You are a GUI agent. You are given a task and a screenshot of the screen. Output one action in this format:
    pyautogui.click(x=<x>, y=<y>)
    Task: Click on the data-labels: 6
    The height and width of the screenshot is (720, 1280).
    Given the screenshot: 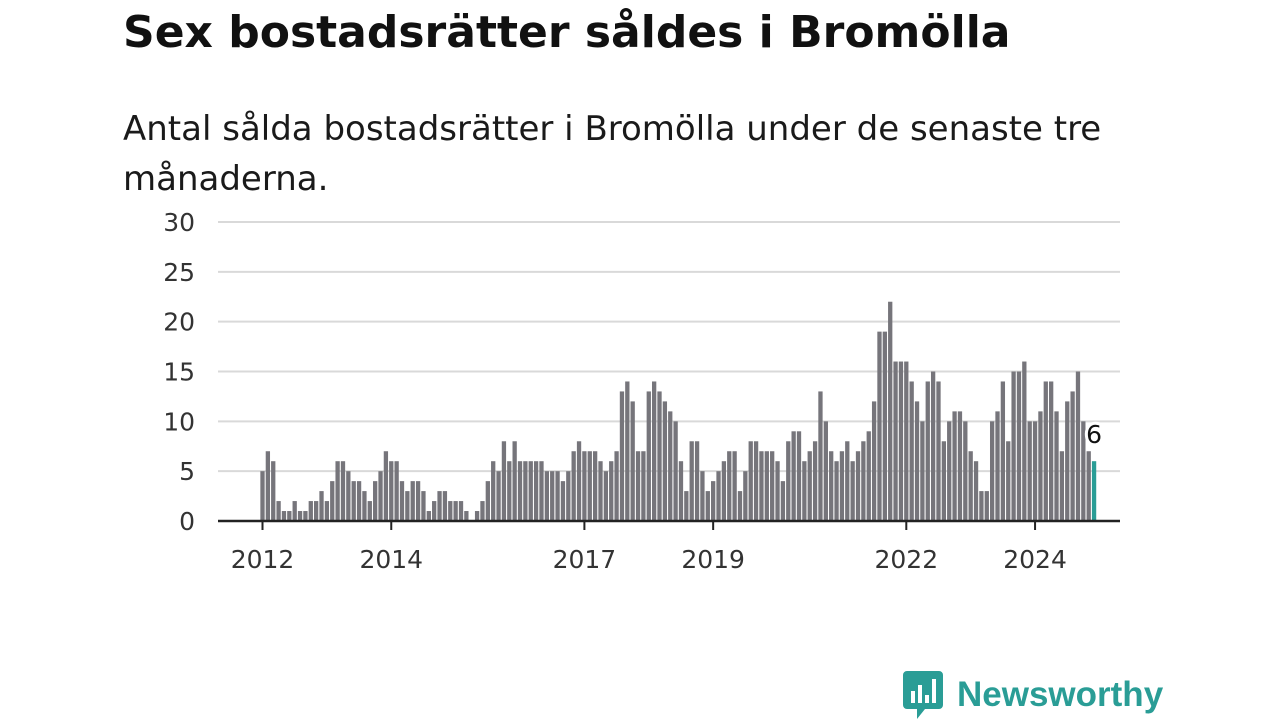 What is the action you would take?
    pyautogui.click(x=1094, y=434)
    